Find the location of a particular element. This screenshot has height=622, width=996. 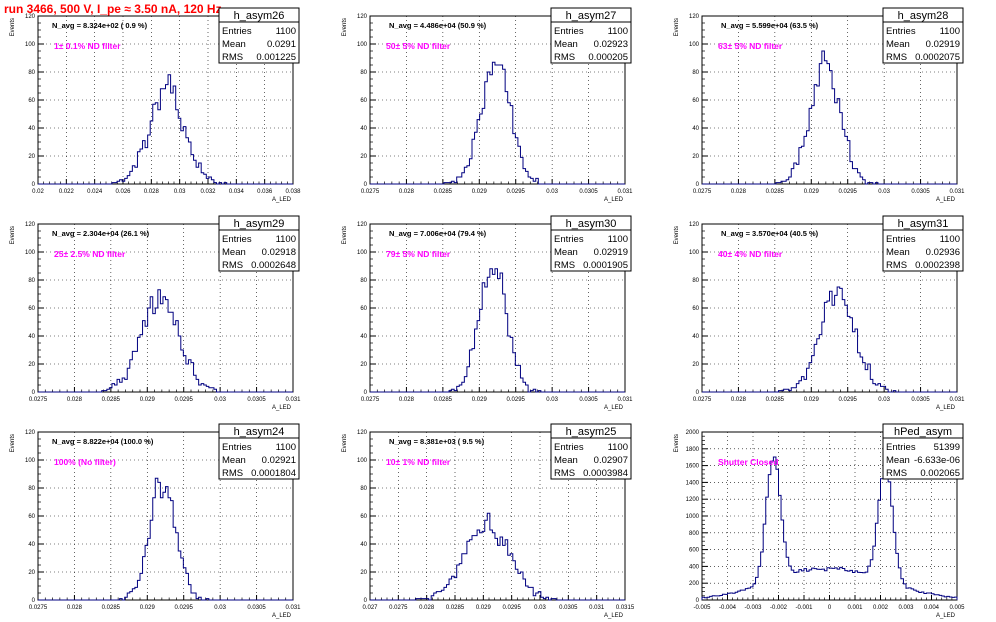

x-tick-label: 0.034 is located at coordinates (237, 192).